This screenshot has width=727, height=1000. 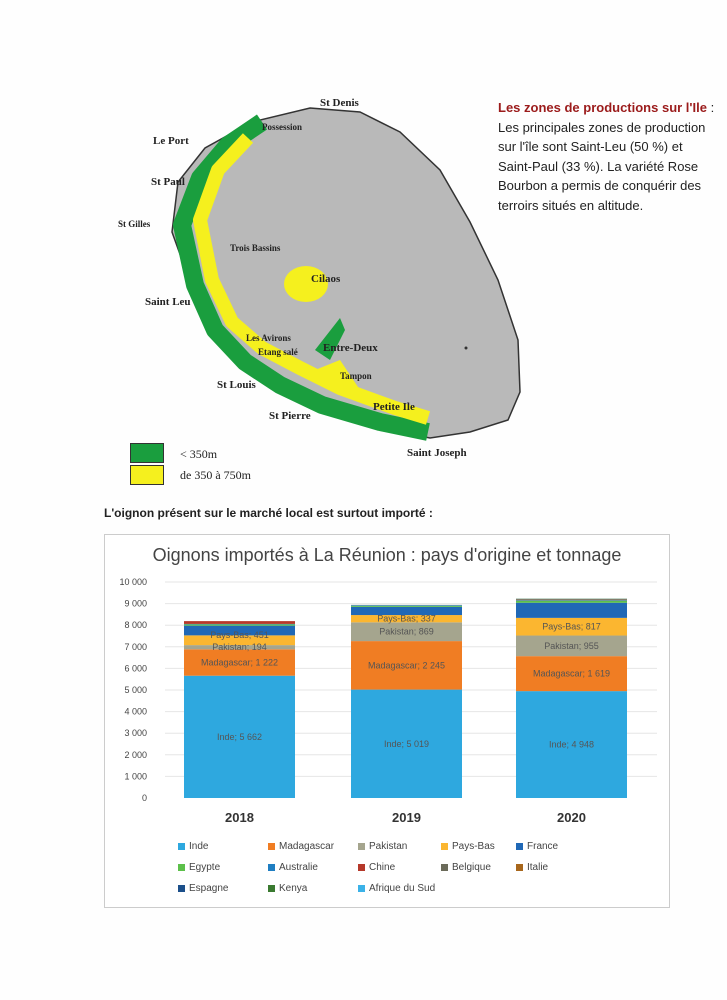 I want to click on legend-item: Espagne, so click(x=203, y=888).